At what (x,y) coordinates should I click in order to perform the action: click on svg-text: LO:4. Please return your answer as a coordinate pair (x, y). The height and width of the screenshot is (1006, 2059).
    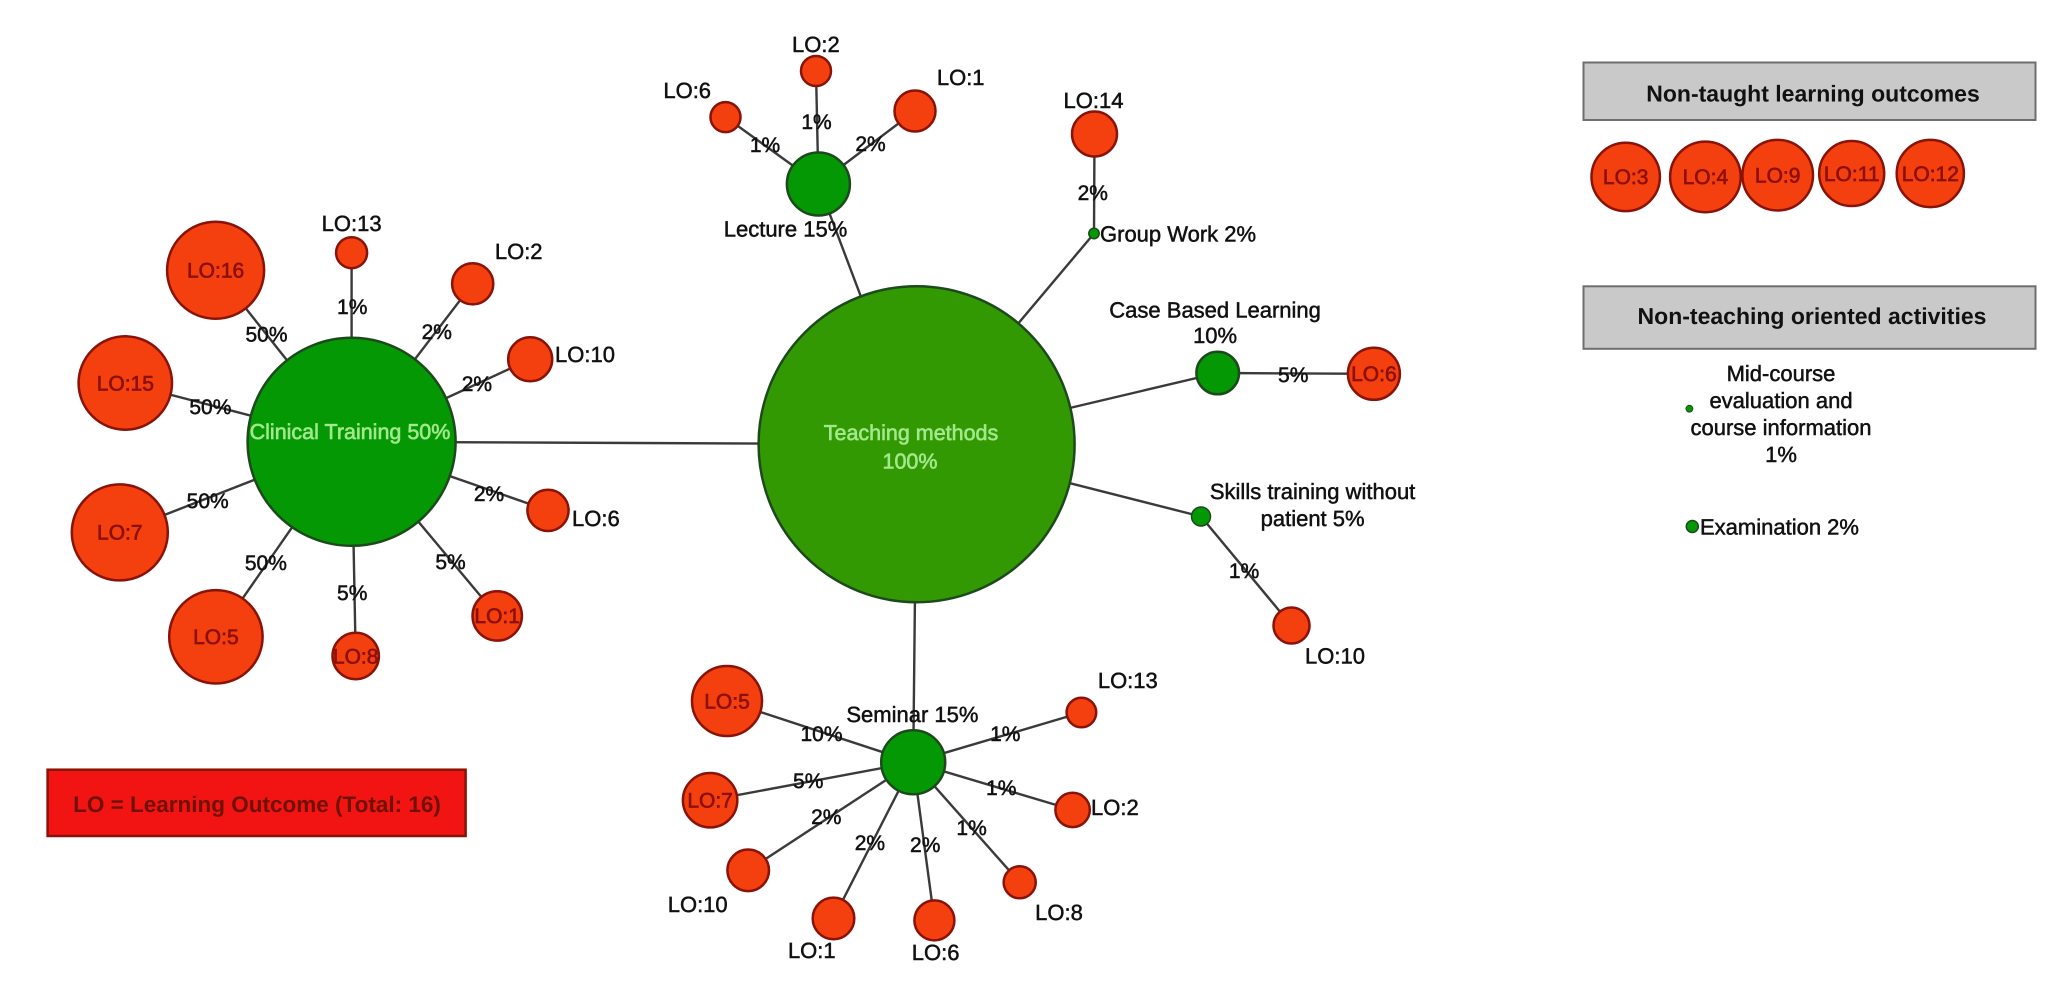
    Looking at the image, I should click on (1706, 177).